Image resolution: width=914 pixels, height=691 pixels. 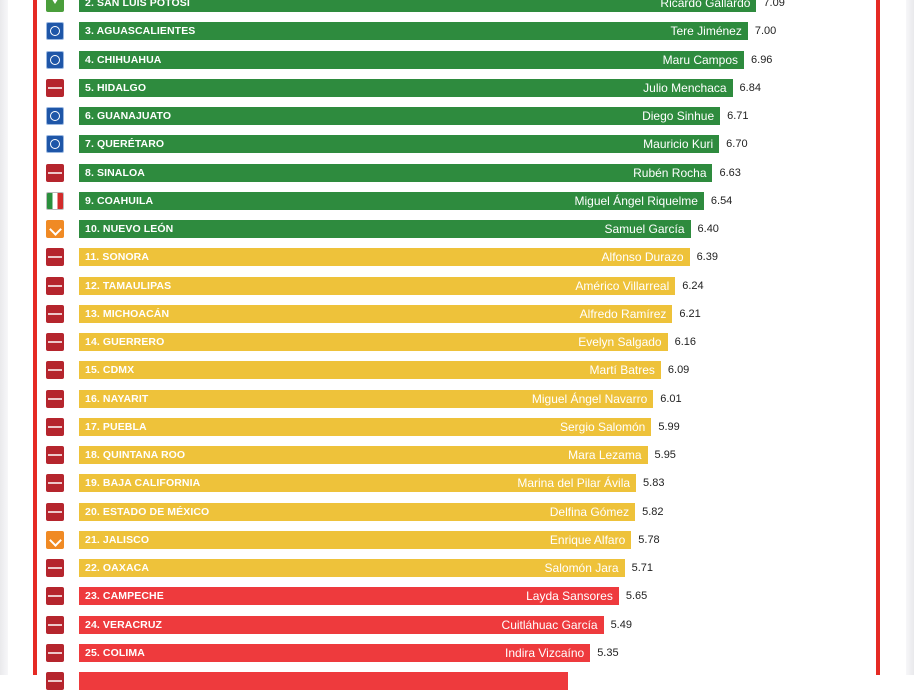 I want to click on governor-name-label: Cuitláhuac García, so click(x=549, y=624).